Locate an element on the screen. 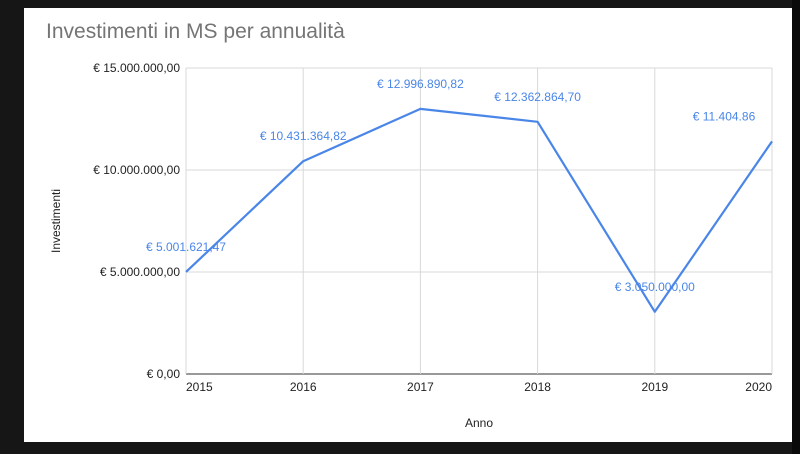 The width and height of the screenshot is (800, 454). data-label: € 10.431.364,82 is located at coordinates (303, 136).